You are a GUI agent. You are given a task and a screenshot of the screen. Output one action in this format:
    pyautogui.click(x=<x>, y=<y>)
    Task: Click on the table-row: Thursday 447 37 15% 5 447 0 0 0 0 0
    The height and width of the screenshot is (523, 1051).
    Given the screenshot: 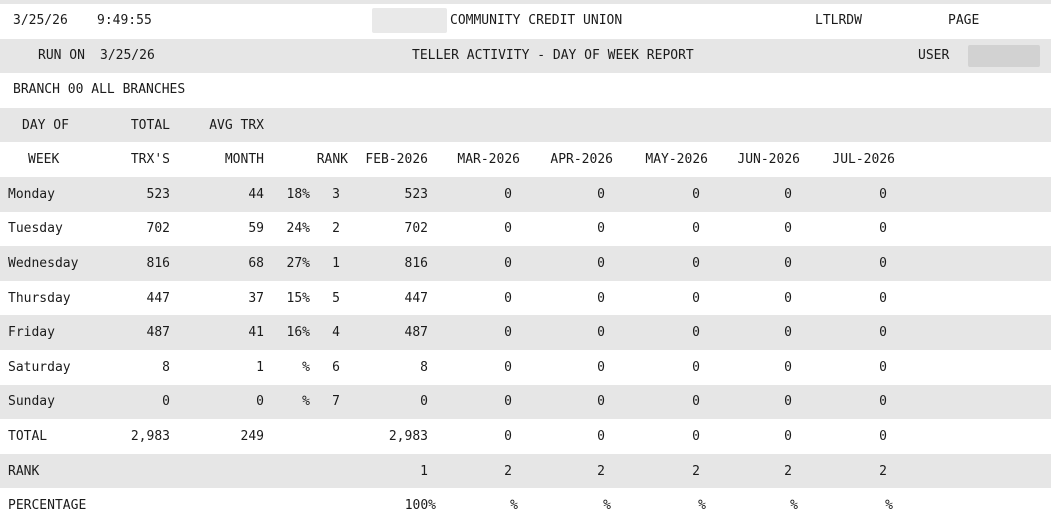 What is the action you would take?
    pyautogui.click(x=525, y=298)
    